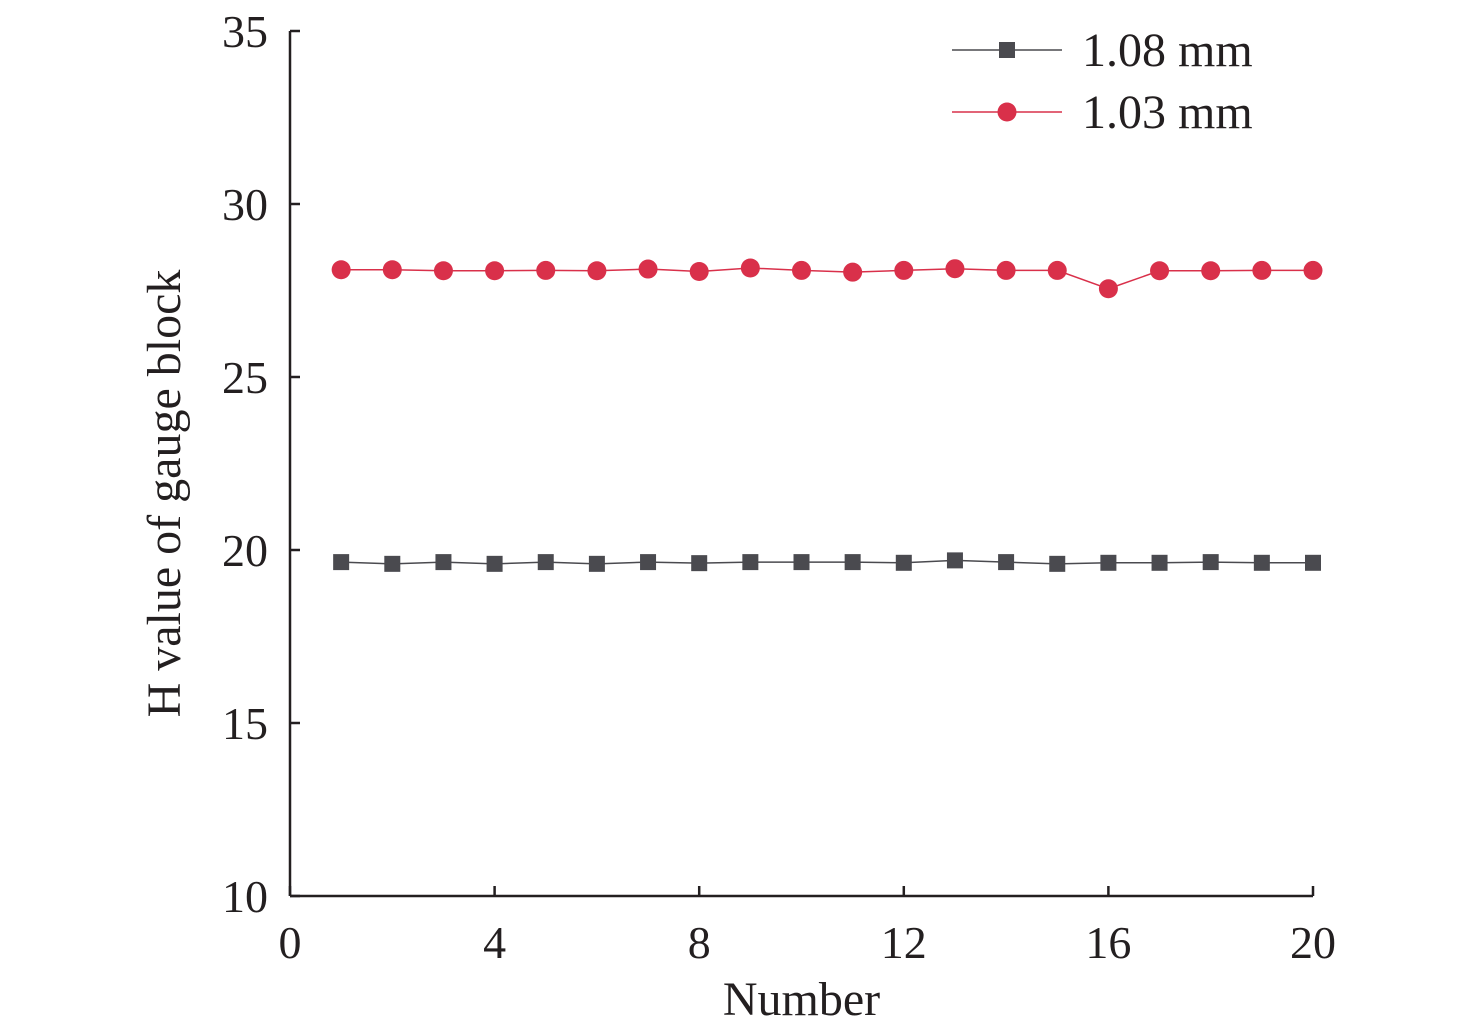  What do you see at coordinates (290, 942) in the screenshot?
I see `x-tick-label: 0` at bounding box center [290, 942].